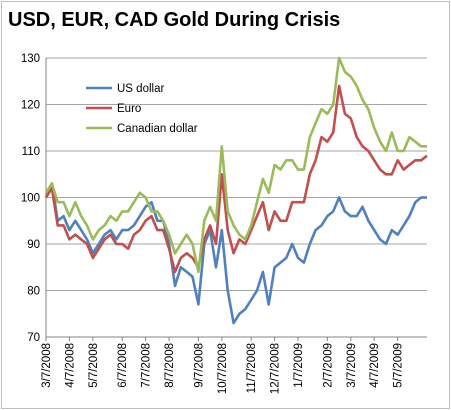  I want to click on y-axis-tick-labels: 70 80 90 100 110 120 130, so click(30, 198).